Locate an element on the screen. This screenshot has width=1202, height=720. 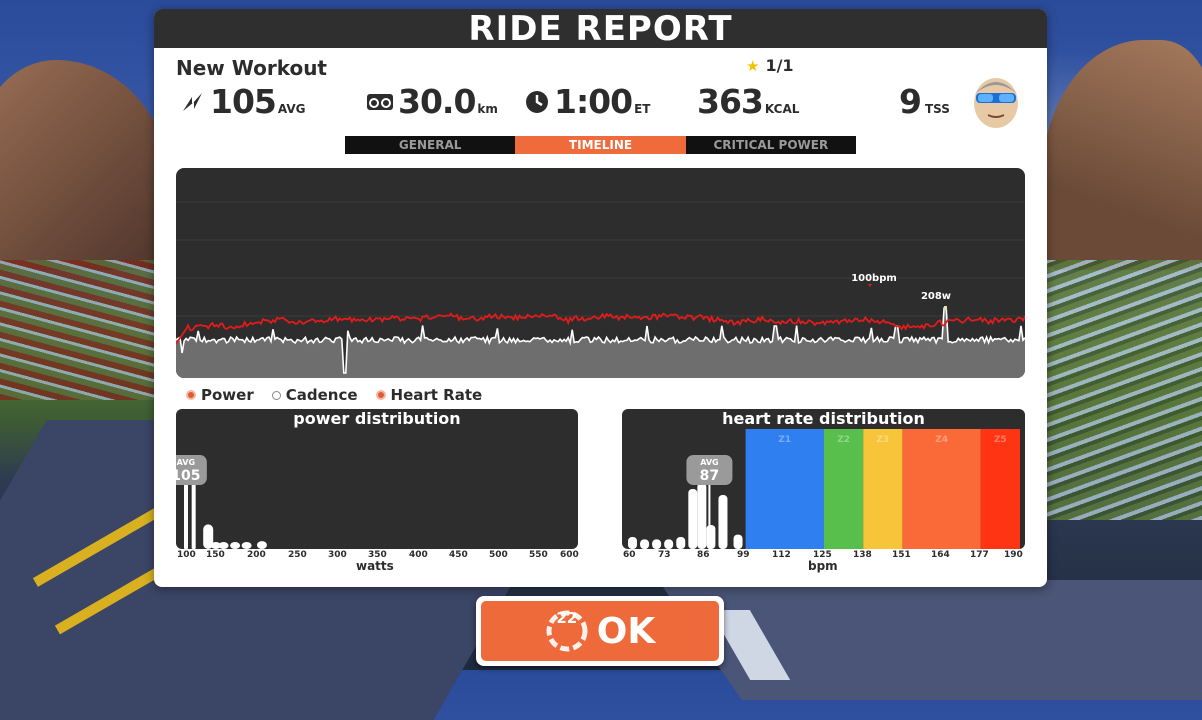
stat-time: 1:00 ET is located at coordinates (587, 101).